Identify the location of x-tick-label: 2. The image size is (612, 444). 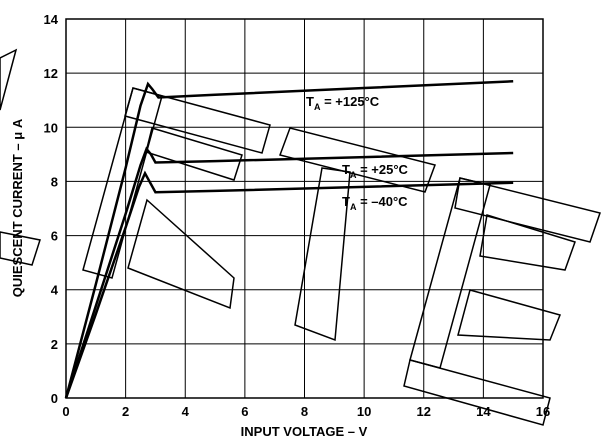
(125, 411).